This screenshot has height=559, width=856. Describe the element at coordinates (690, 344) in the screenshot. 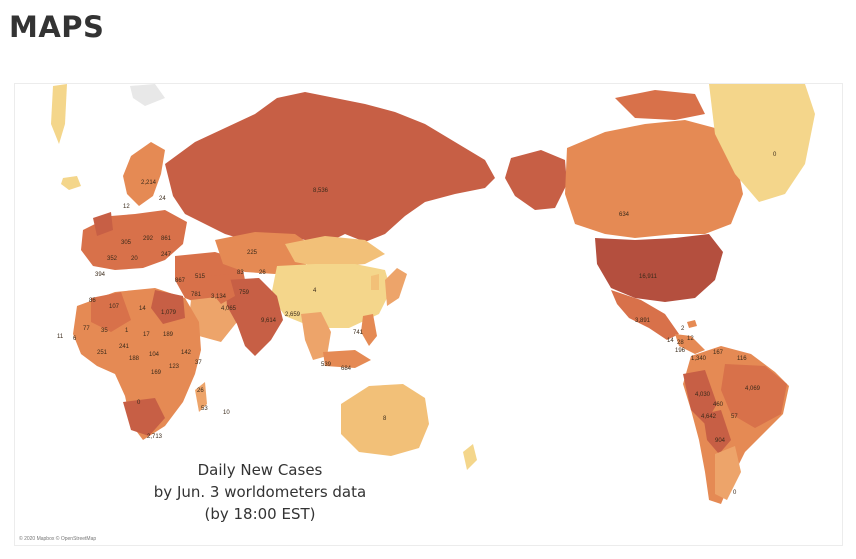

I see `region-central-america` at that location.